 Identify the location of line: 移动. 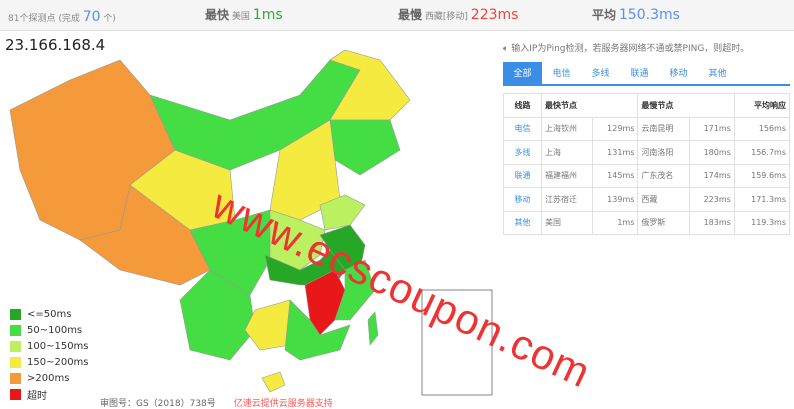
(522, 199).